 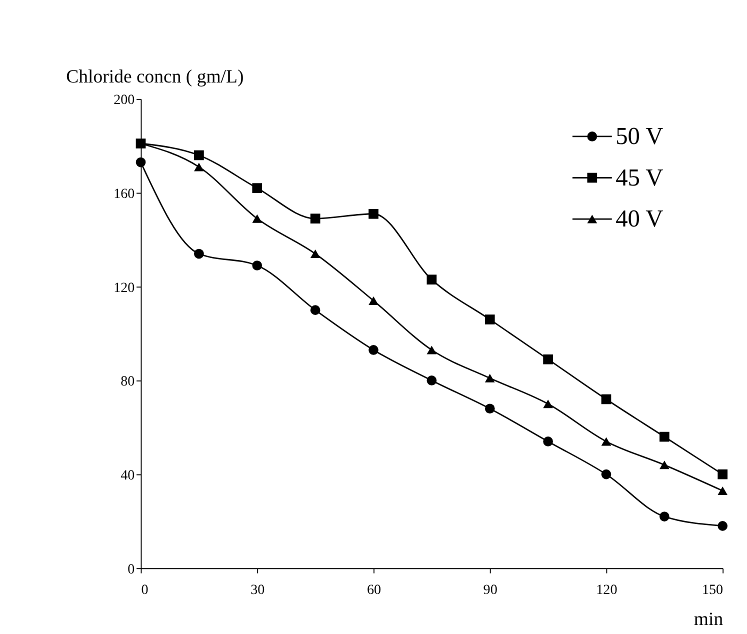 I want to click on y-tick-label: 120, so click(x=124, y=288).